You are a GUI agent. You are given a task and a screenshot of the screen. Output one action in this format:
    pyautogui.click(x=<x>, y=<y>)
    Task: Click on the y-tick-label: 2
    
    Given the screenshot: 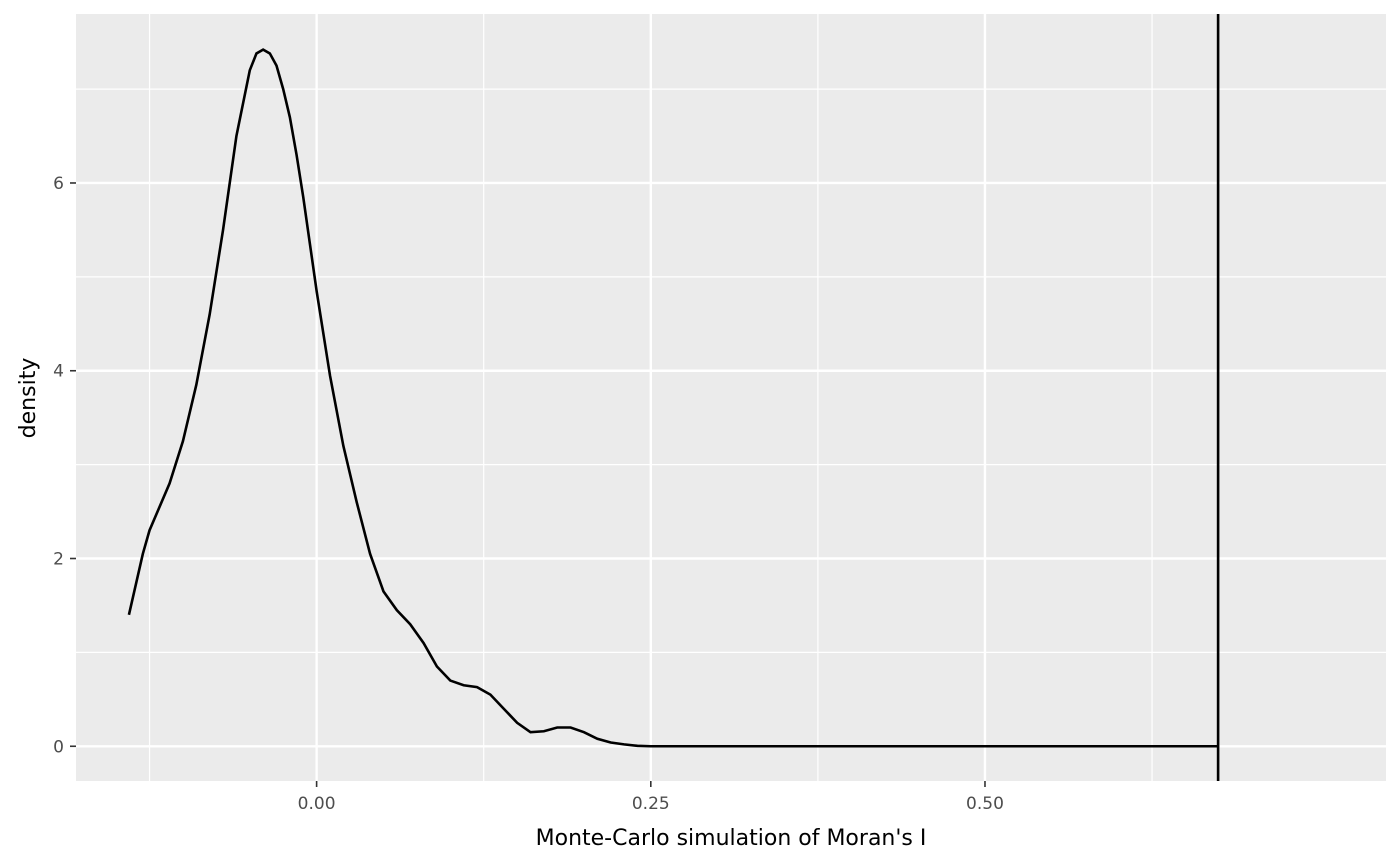 What is the action you would take?
    pyautogui.click(x=58, y=560)
    